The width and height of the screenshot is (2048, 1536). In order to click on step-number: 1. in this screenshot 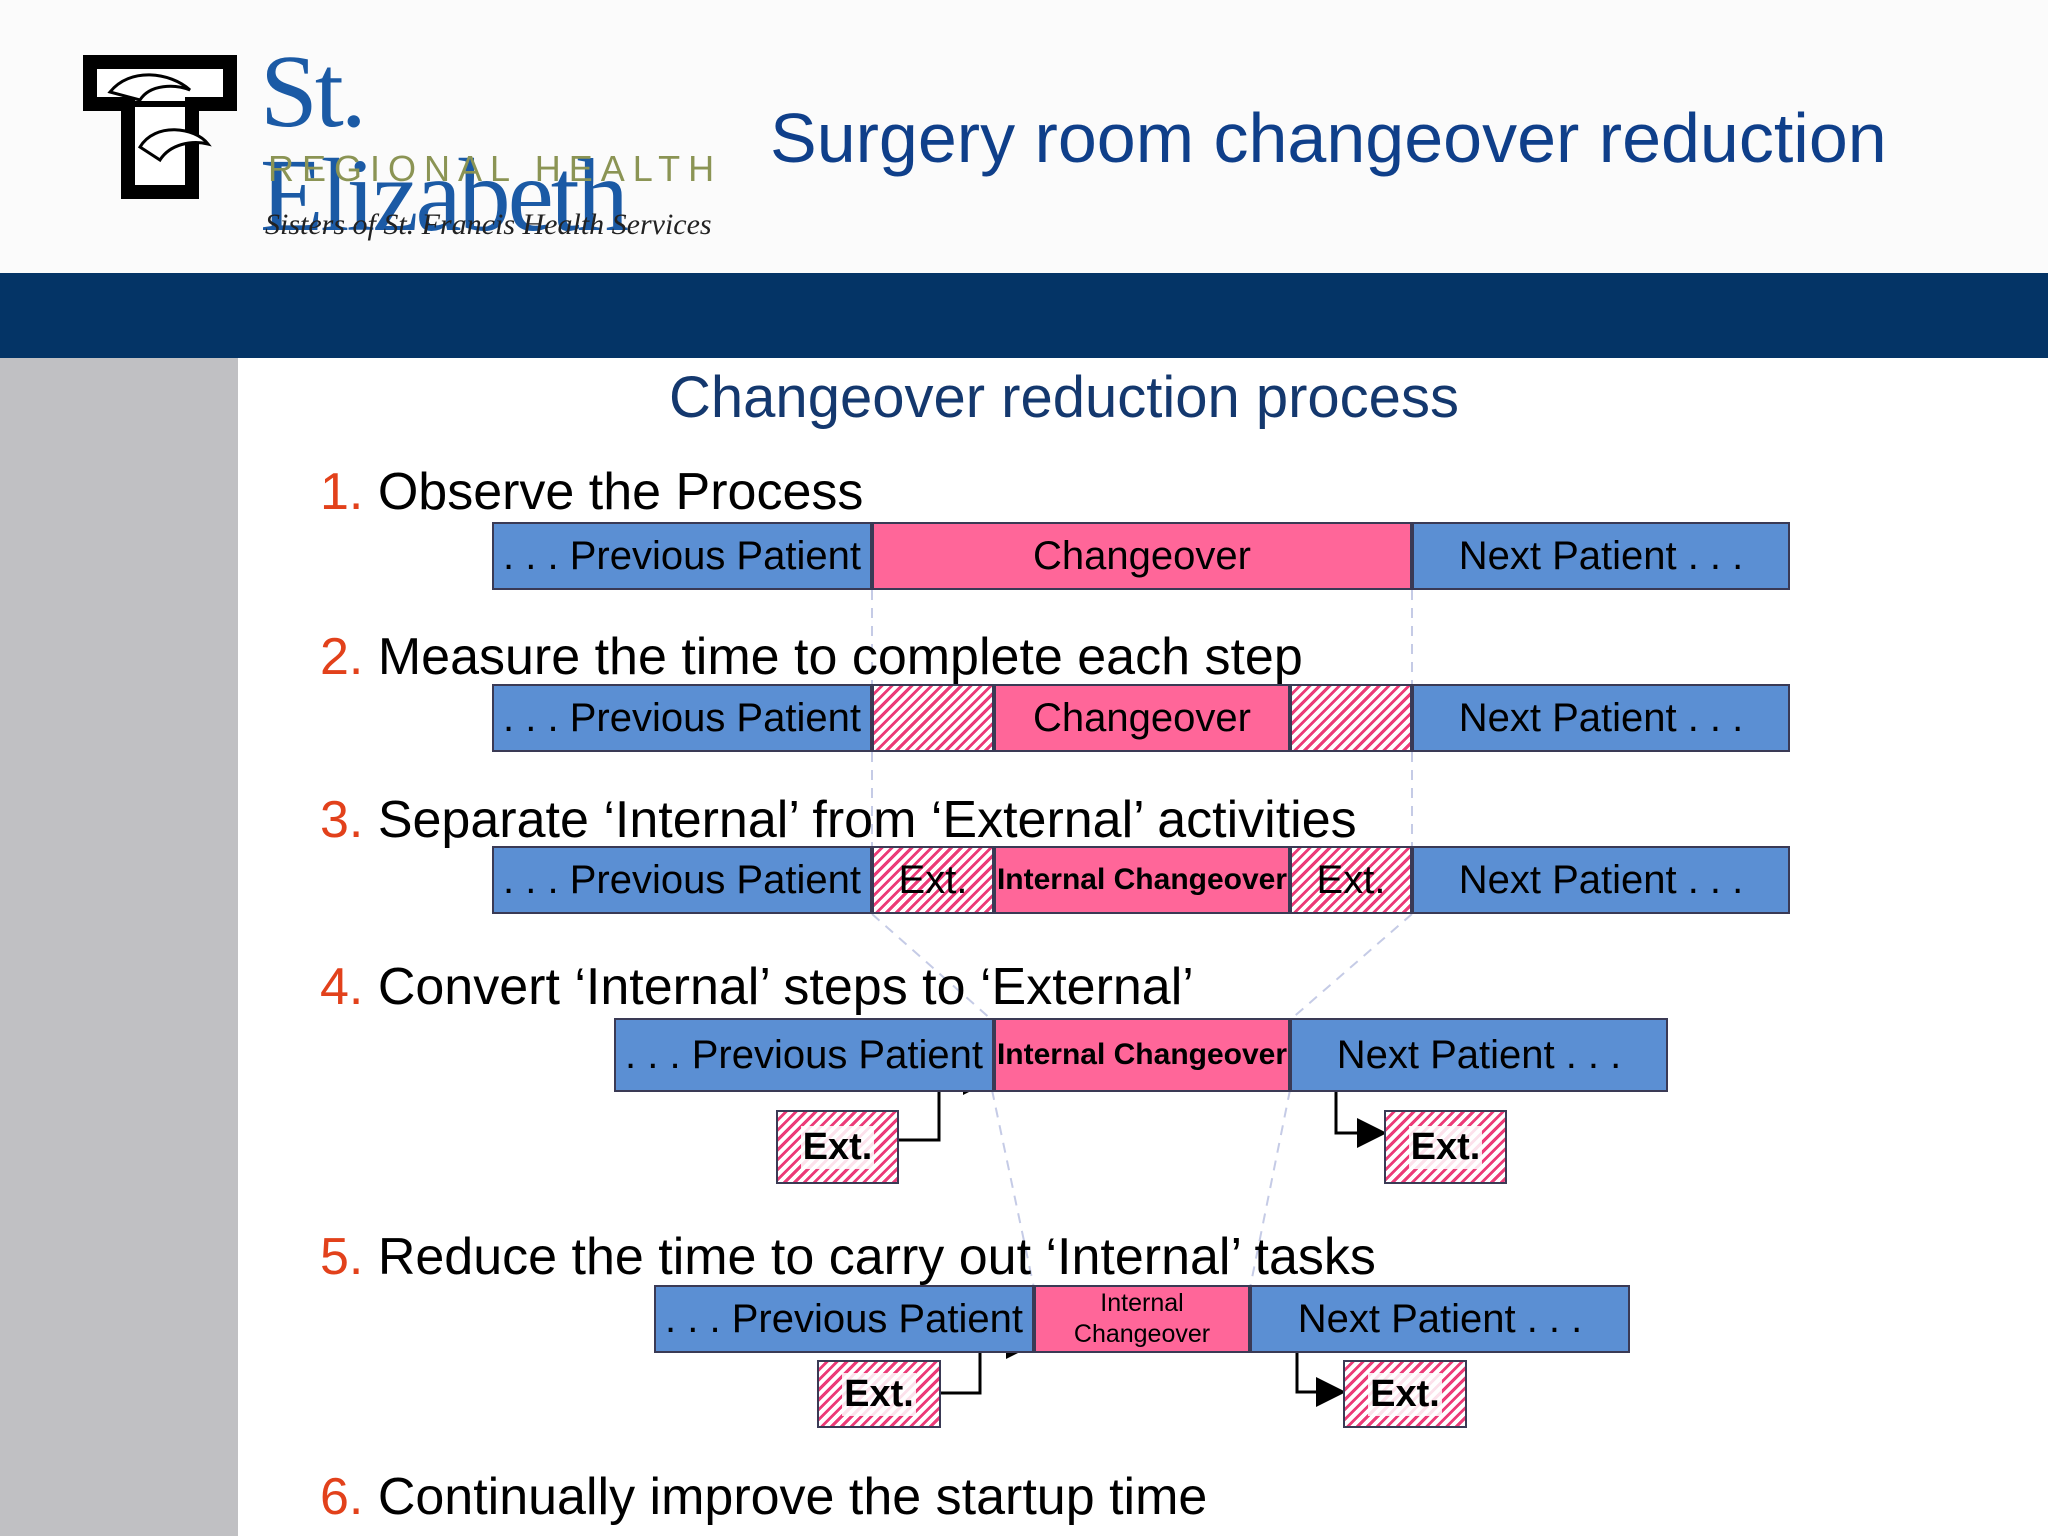, I will do `click(342, 492)`.